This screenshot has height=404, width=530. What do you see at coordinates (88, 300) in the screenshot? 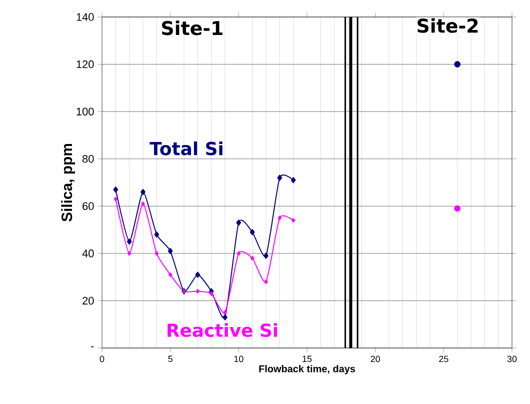
I see `y-tick-label: 20` at bounding box center [88, 300].